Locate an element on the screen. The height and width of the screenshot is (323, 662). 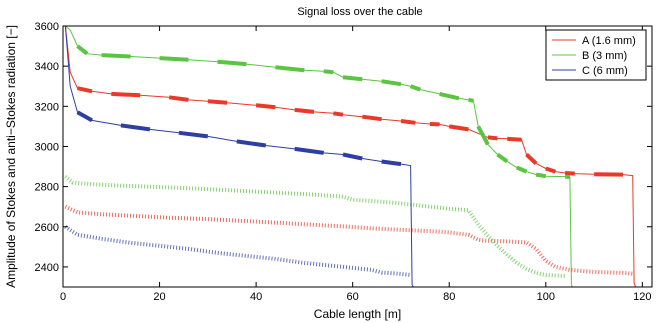
x-axis-label: Cable length [m] is located at coordinates (357, 314).